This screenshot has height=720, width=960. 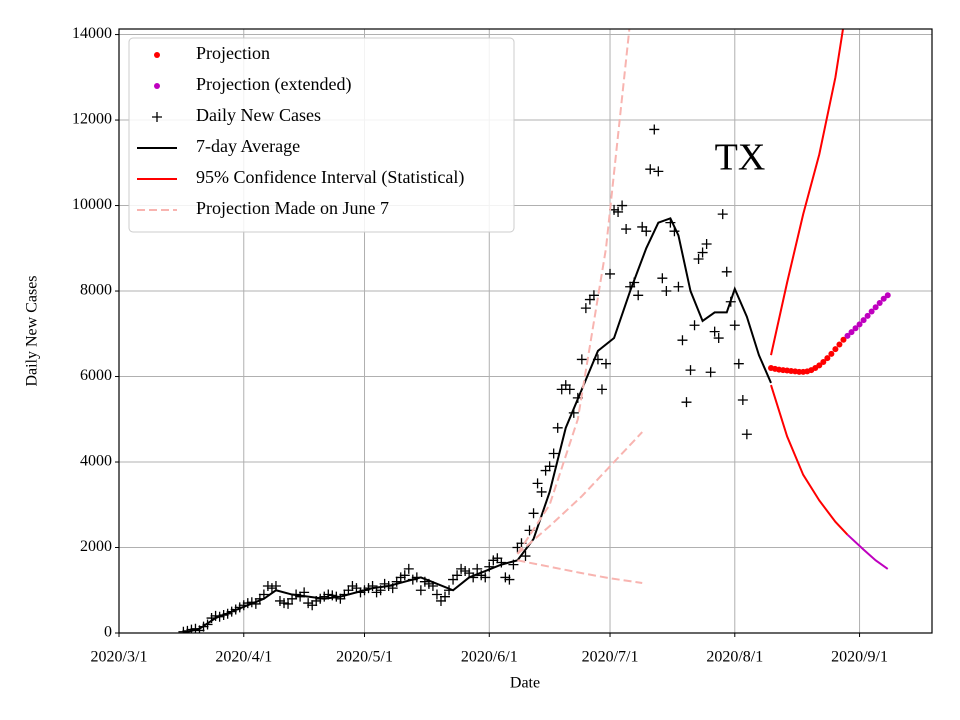 What do you see at coordinates (243, 657) in the screenshot?
I see `x-tick-label: 2020/4/1` at bounding box center [243, 657].